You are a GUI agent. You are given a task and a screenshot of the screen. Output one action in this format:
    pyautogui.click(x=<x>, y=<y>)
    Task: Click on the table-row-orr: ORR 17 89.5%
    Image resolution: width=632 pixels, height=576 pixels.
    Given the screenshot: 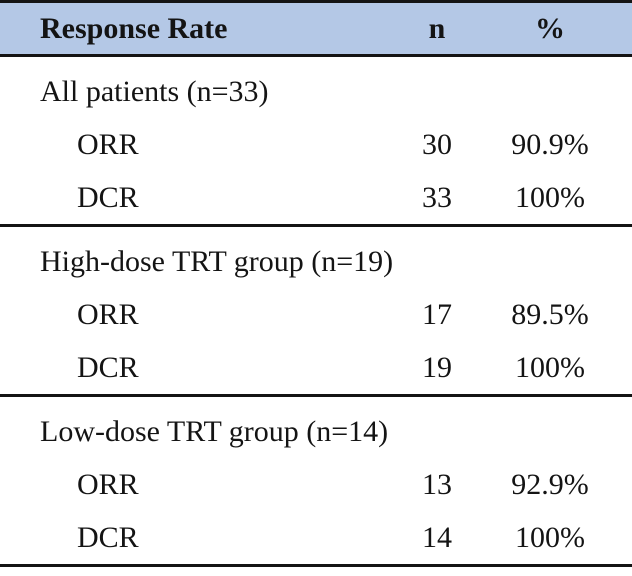 What is the action you would take?
    pyautogui.click(x=316, y=314)
    